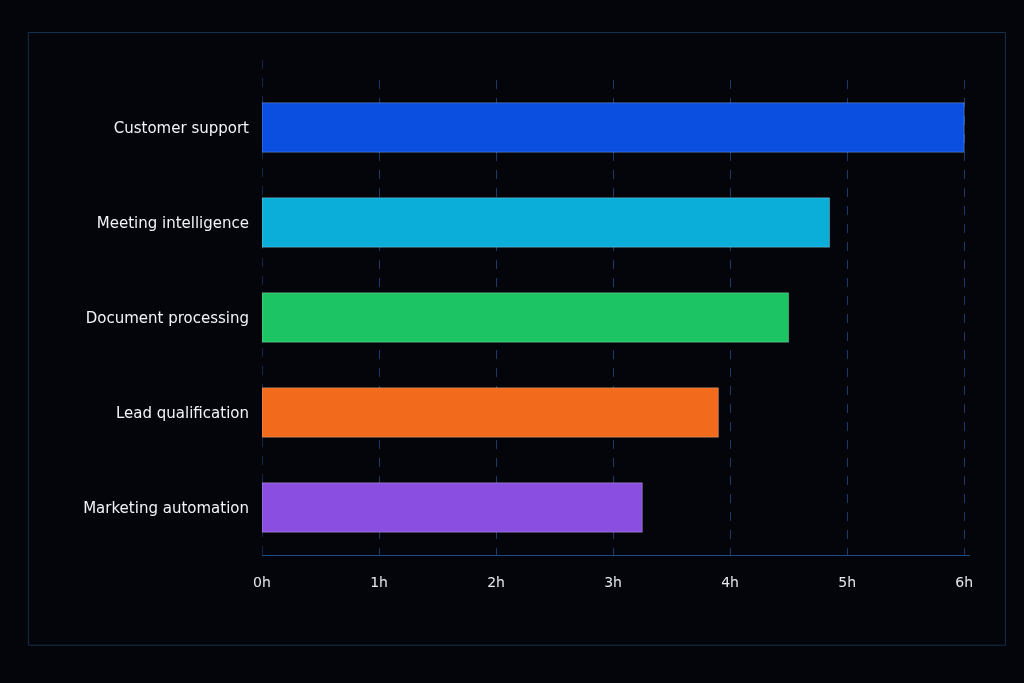  I want to click on x-tick-label: 5h, so click(847, 581).